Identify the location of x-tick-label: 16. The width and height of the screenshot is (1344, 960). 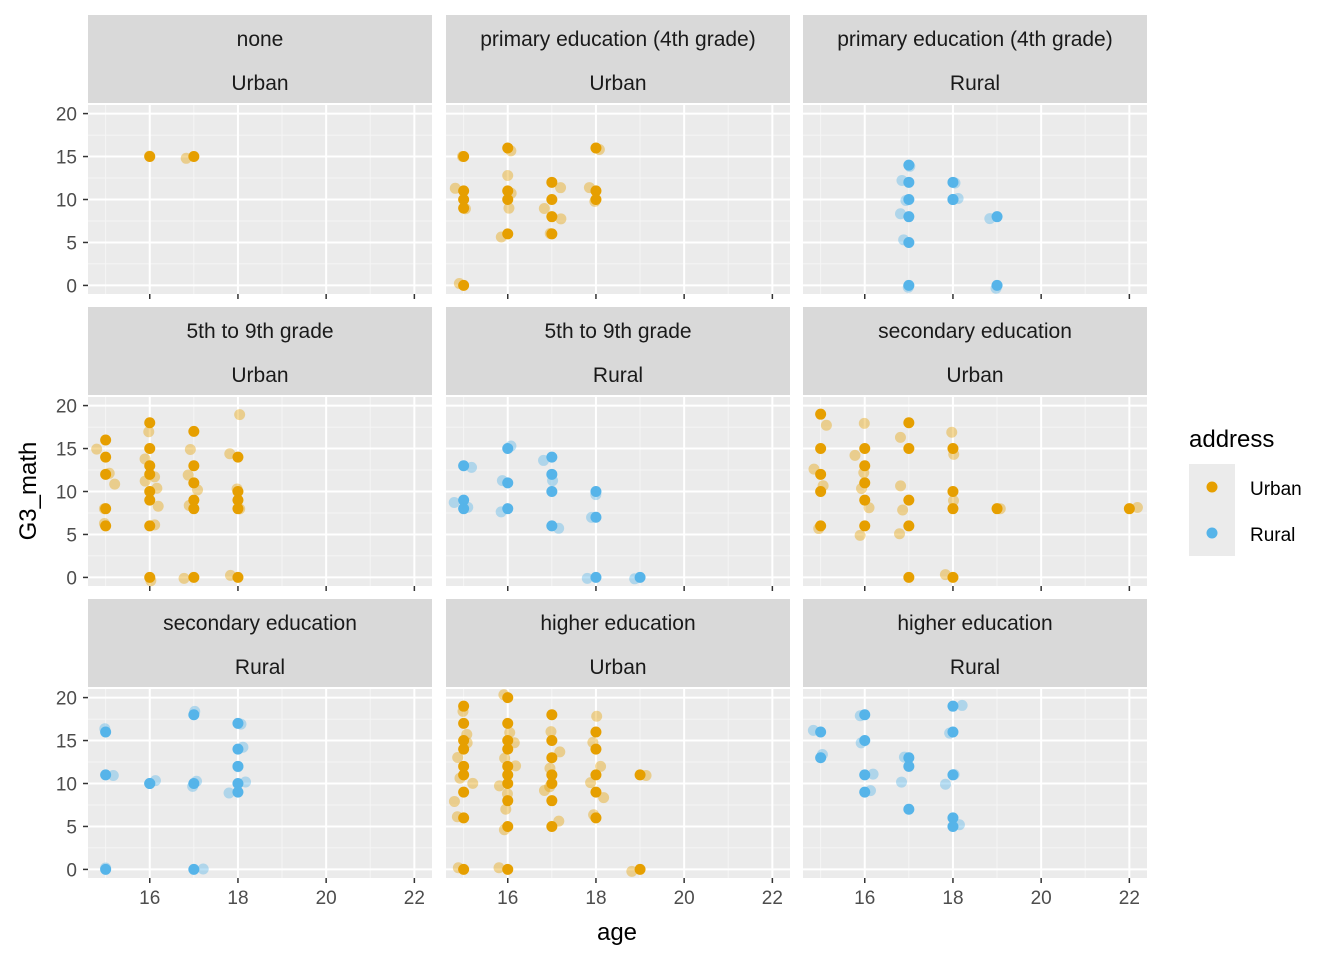
(149, 898).